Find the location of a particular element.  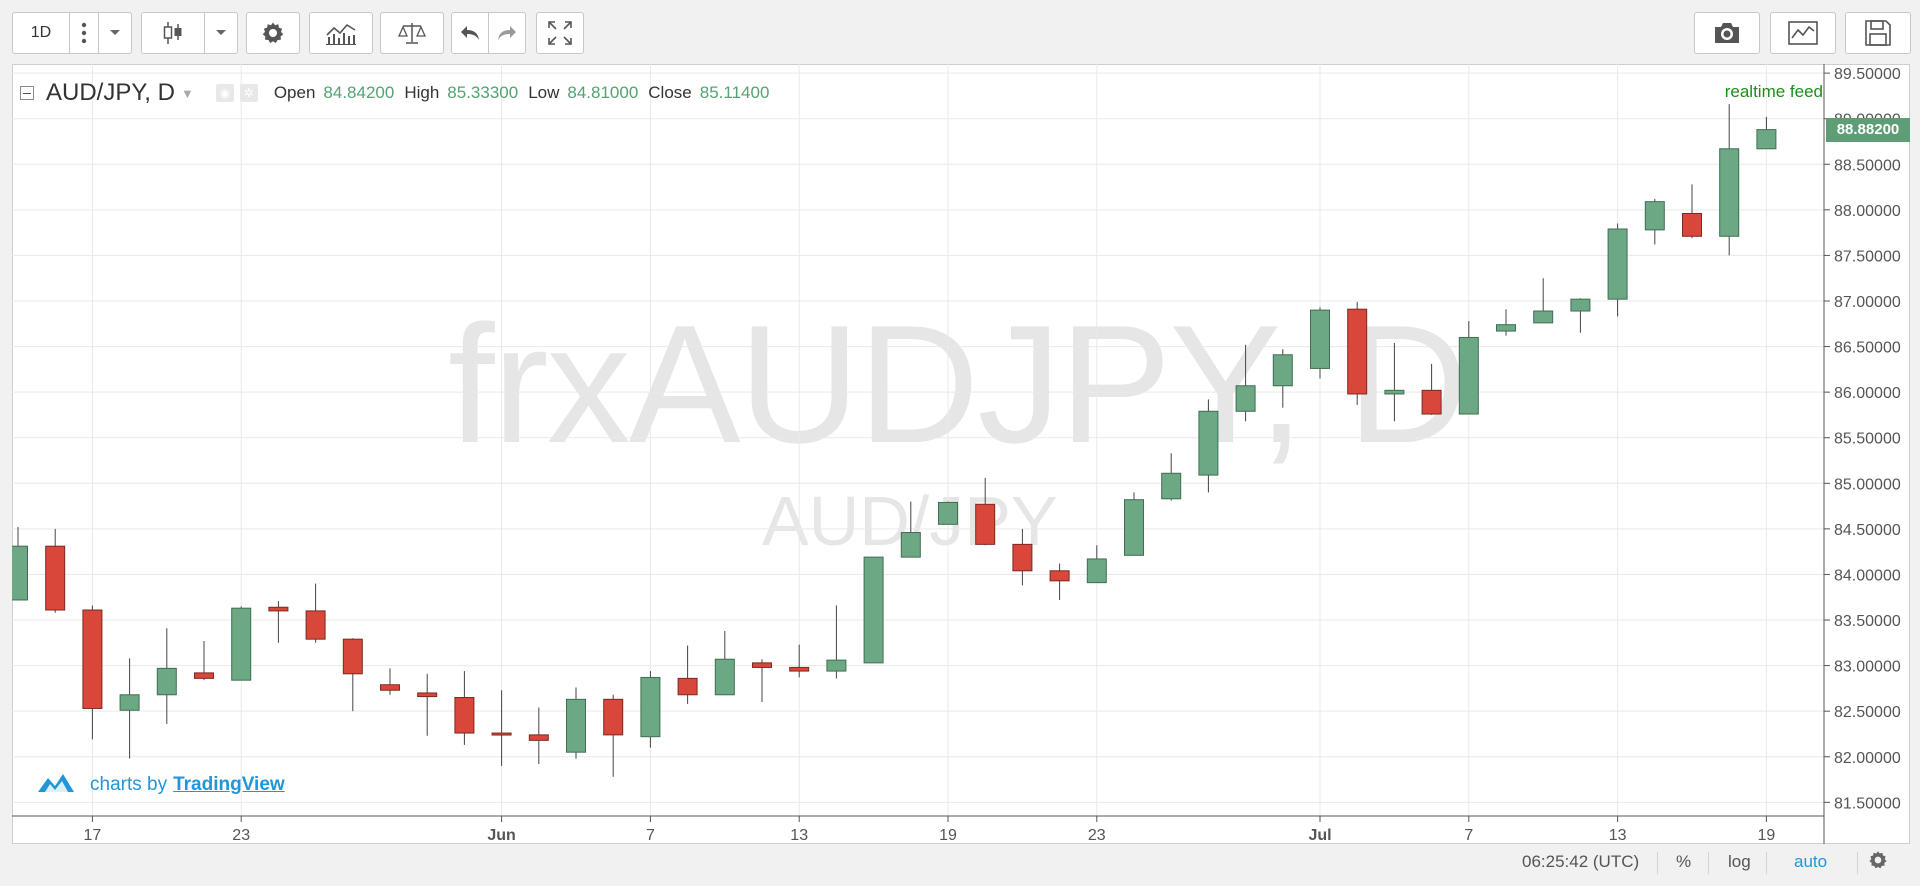

percent-scale-toggle: % is located at coordinates (1684, 861).